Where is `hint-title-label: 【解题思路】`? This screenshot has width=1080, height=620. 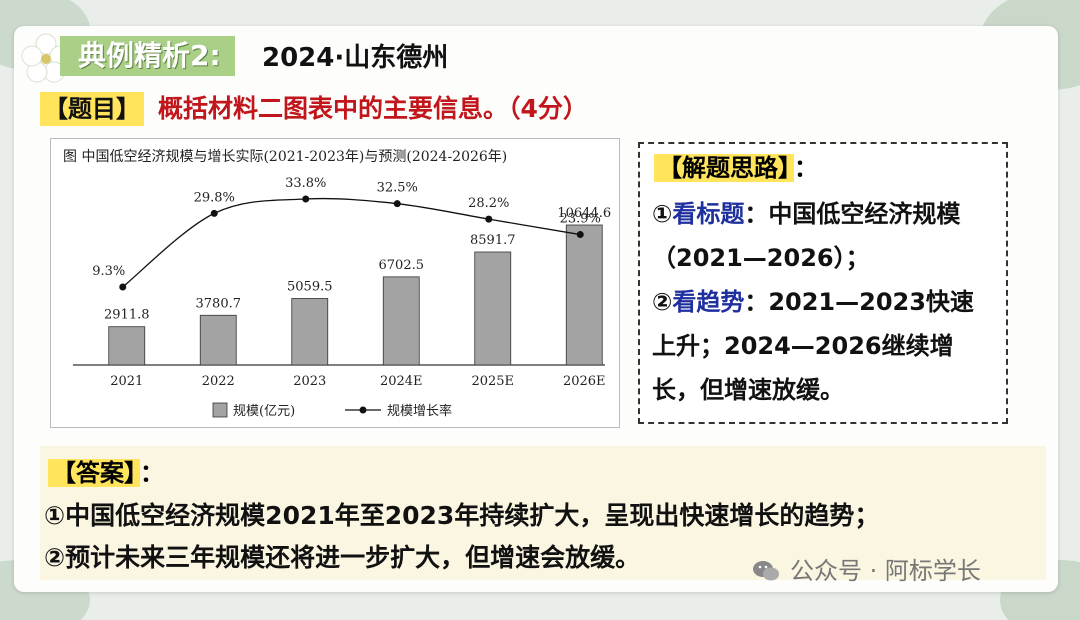 hint-title-label: 【解题思路】 is located at coordinates (724, 168).